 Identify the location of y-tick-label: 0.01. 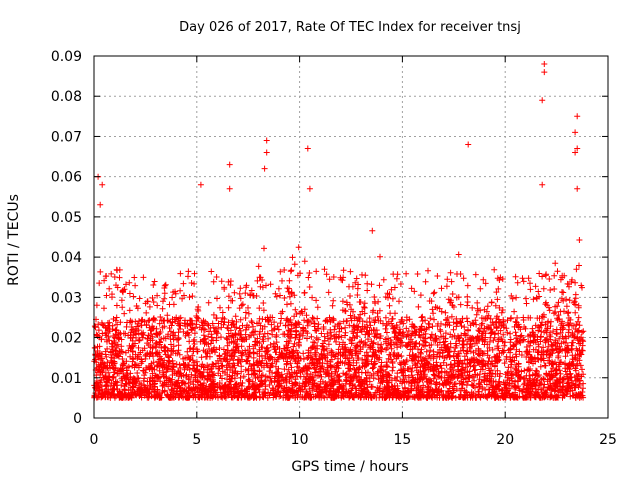
(66, 379).